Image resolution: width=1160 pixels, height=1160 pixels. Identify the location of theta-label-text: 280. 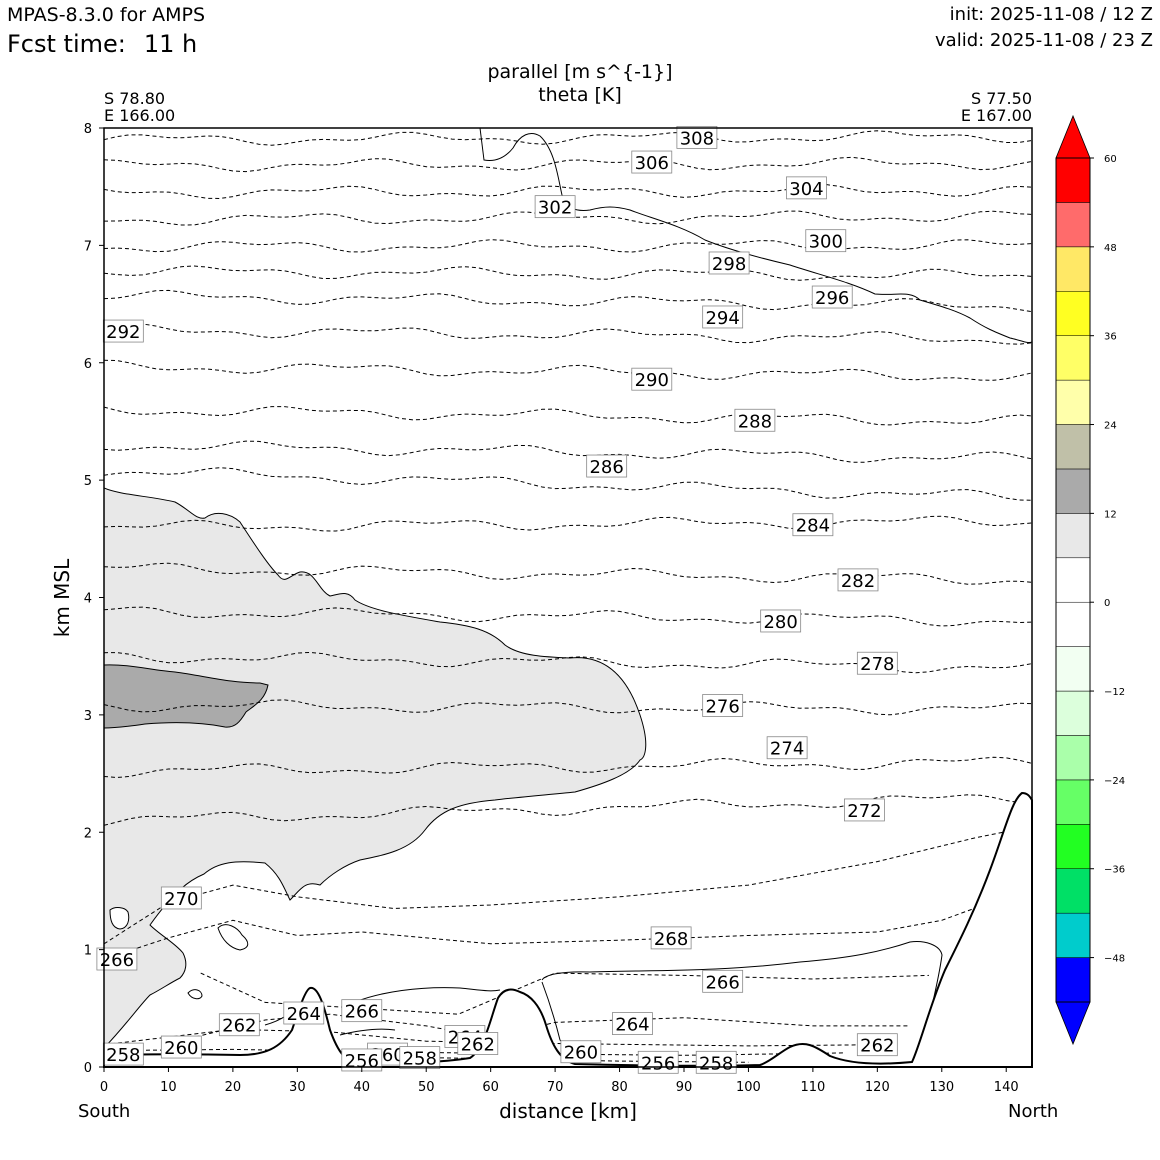
(780, 622).